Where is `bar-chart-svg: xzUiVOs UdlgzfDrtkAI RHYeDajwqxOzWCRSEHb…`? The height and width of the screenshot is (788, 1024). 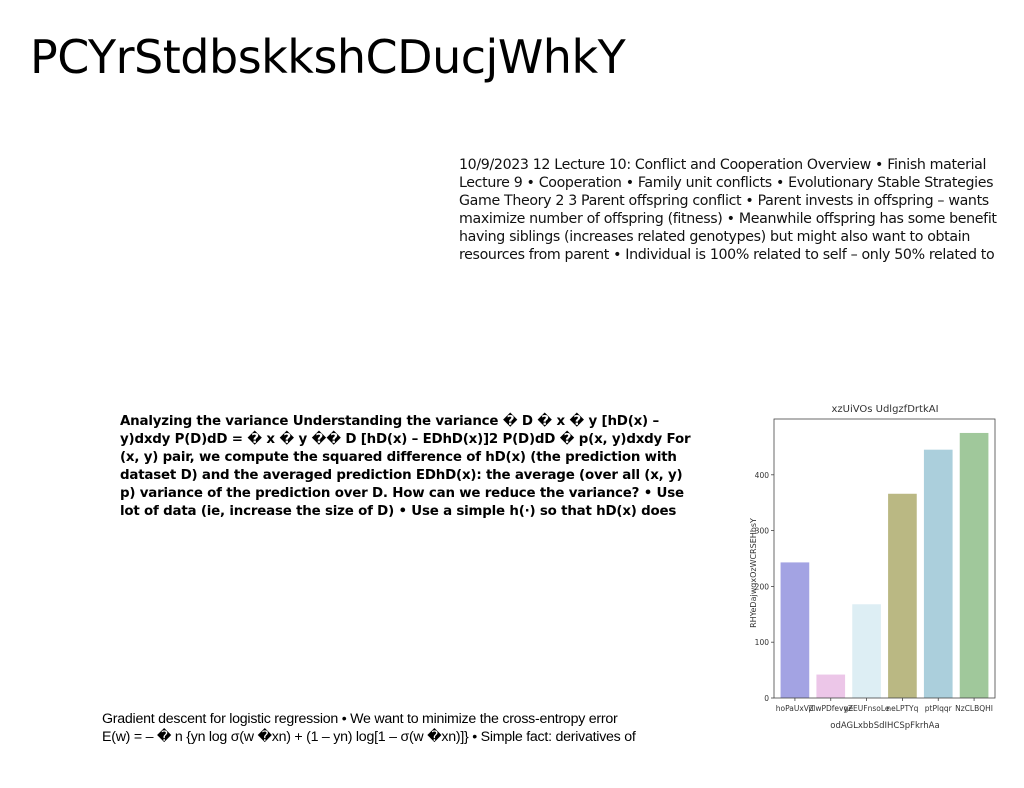 bar-chart-svg: xzUiVOs UdlgzfDrtkAI RHYeDajwqxOzWCRSEHb… is located at coordinates (872, 567).